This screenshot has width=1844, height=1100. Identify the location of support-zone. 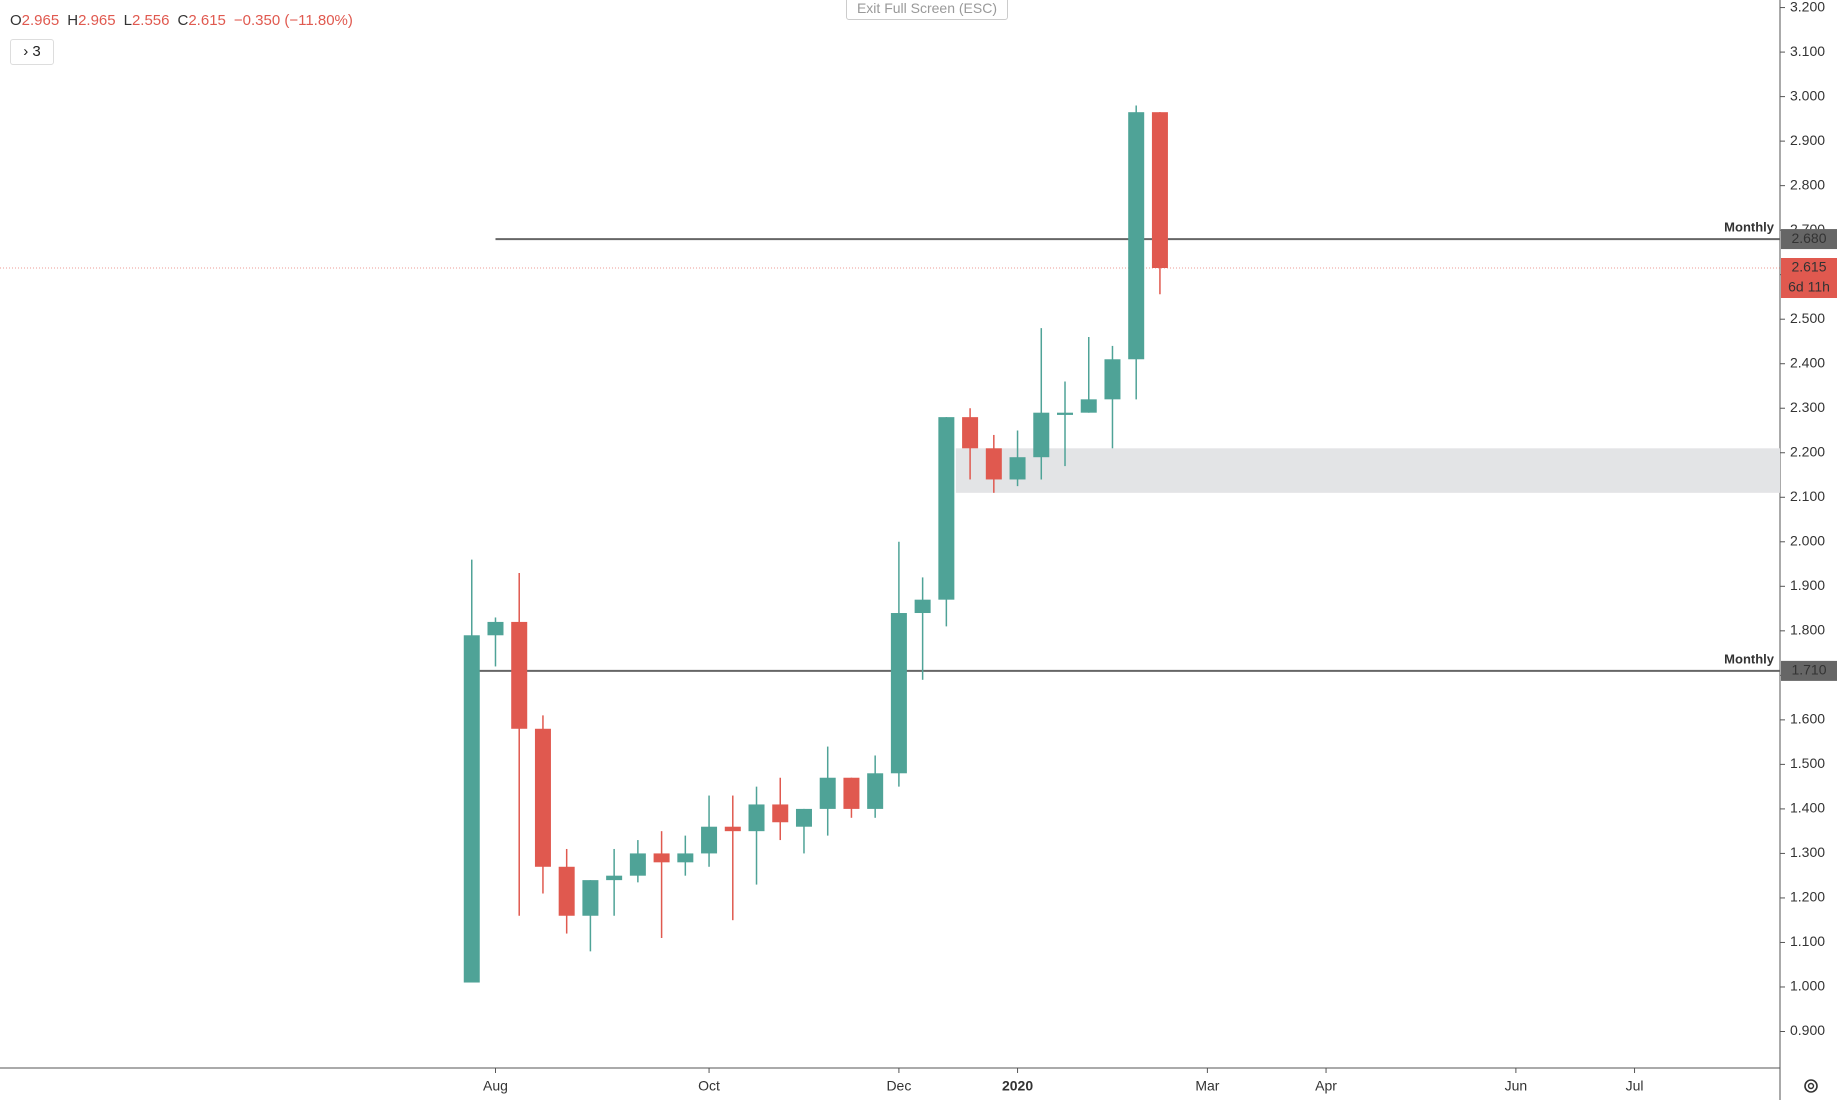
(1367, 470).